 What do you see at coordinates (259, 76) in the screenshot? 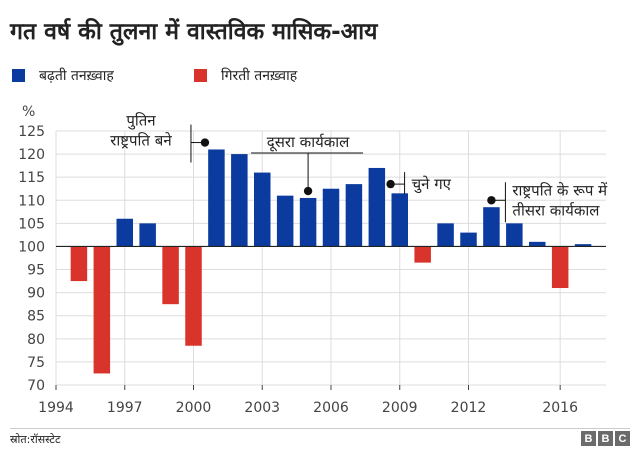
I see `legend-label-falling: गिरती तनख़्वाह` at bounding box center [259, 76].